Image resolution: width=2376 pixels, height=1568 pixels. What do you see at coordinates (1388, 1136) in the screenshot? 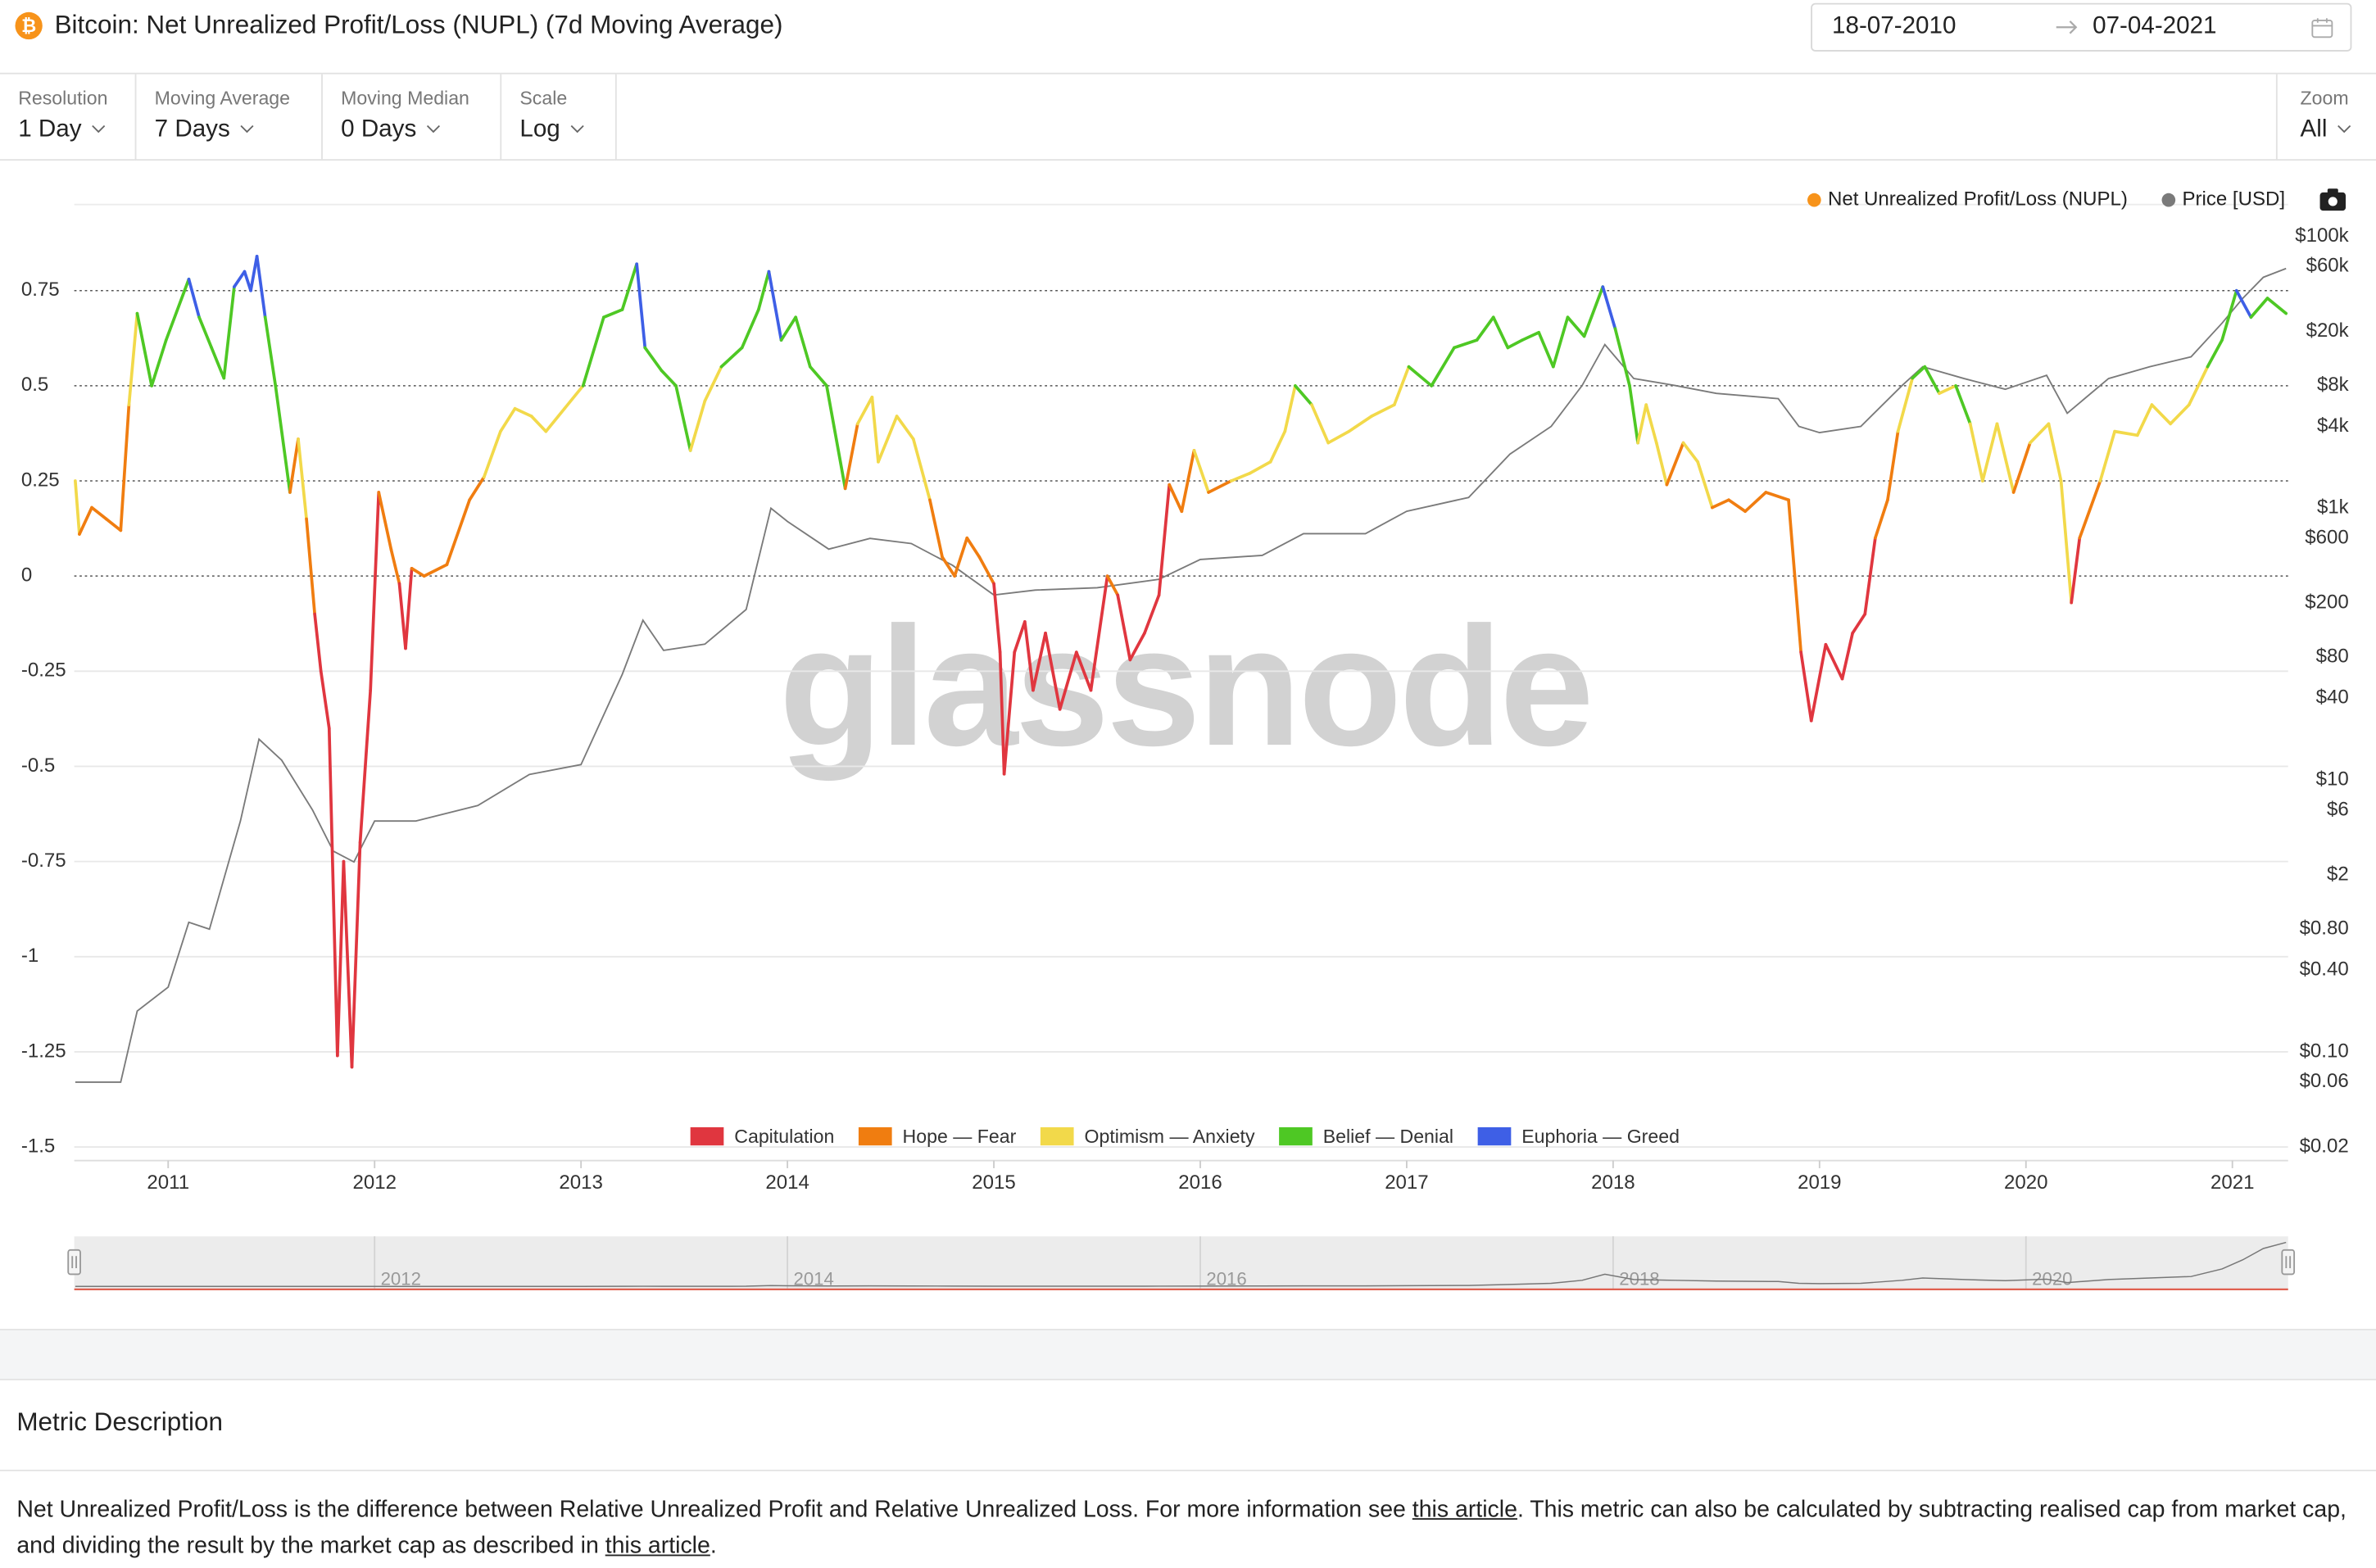
I see `zone-label: Belief — Denial` at bounding box center [1388, 1136].